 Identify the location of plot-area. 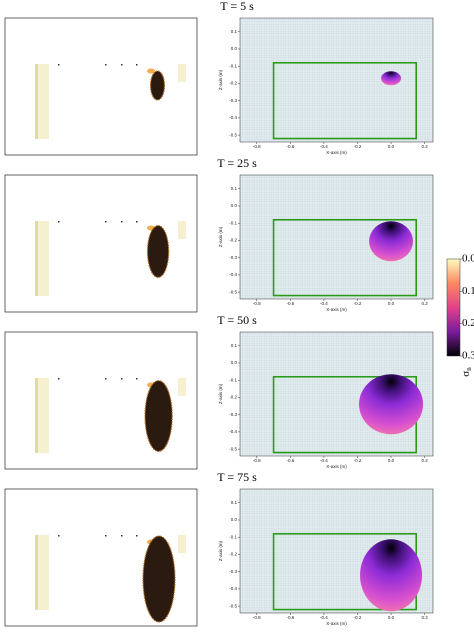
(336, 80).